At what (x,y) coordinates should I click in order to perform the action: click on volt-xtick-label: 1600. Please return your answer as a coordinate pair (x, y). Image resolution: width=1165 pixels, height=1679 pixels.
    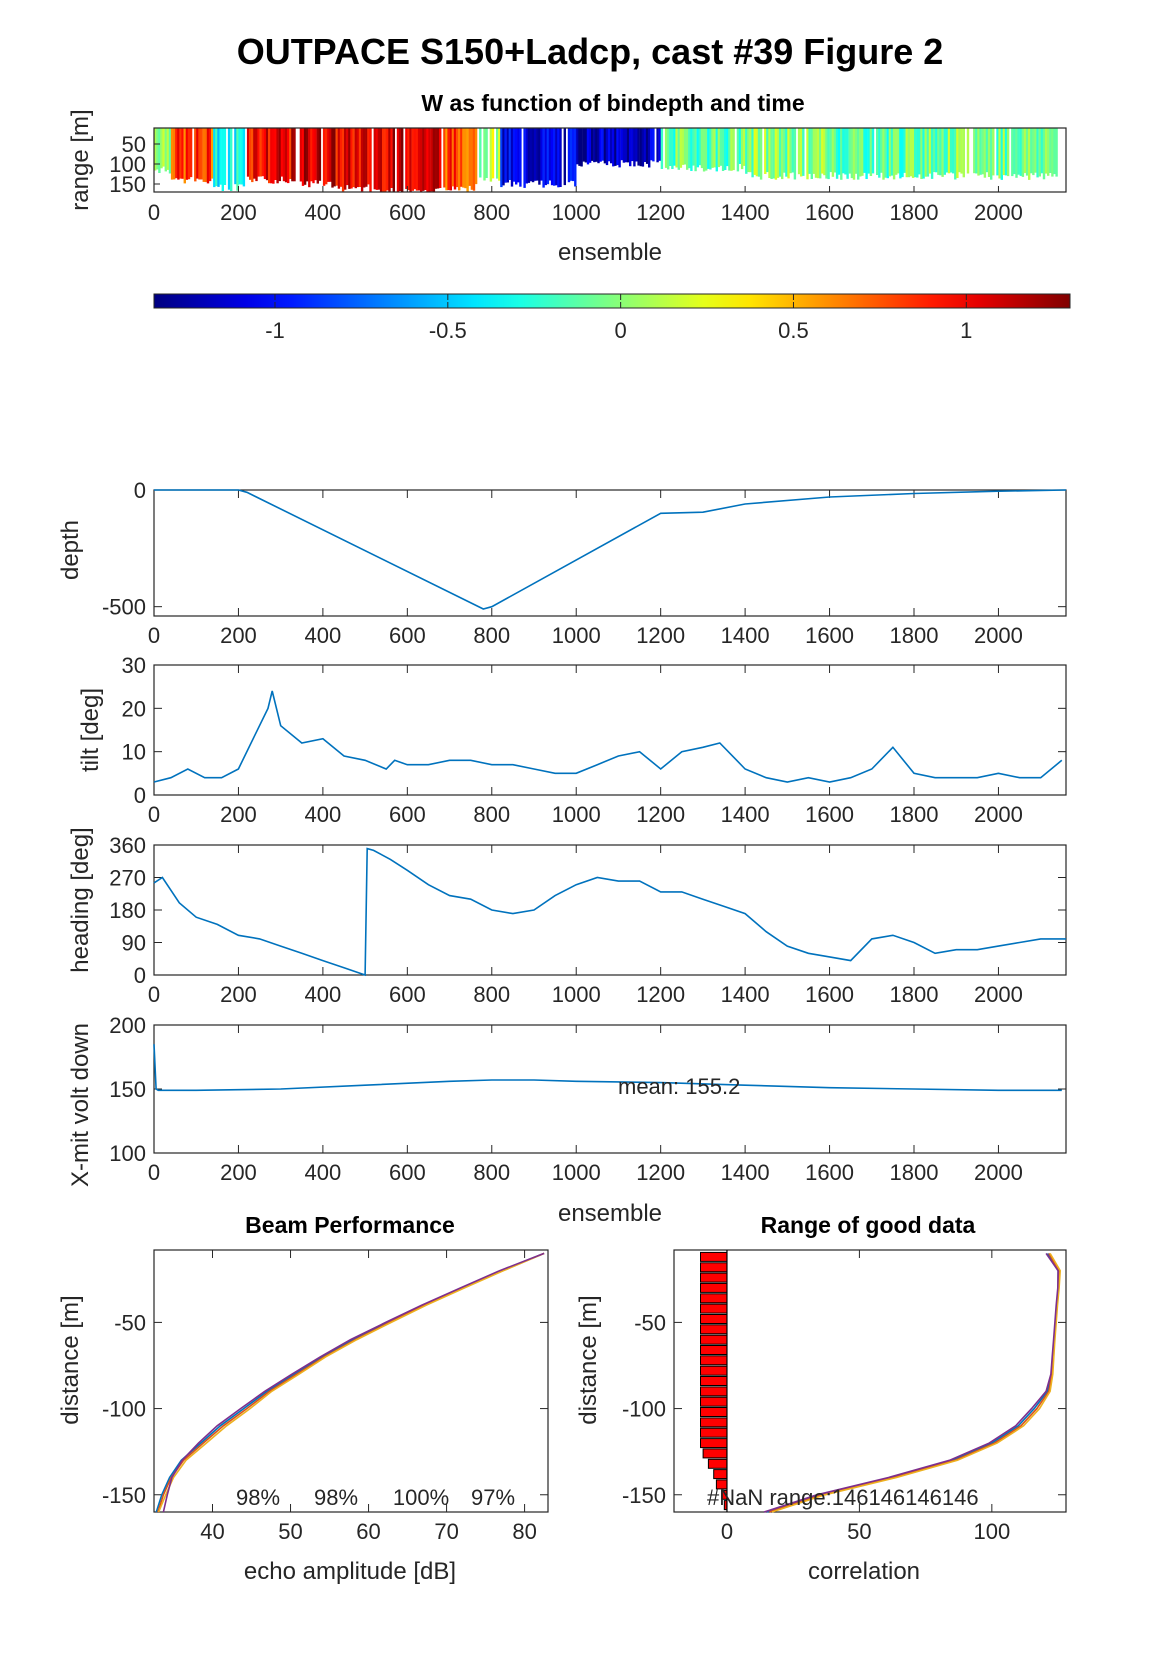
    Looking at the image, I should click on (829, 1172).